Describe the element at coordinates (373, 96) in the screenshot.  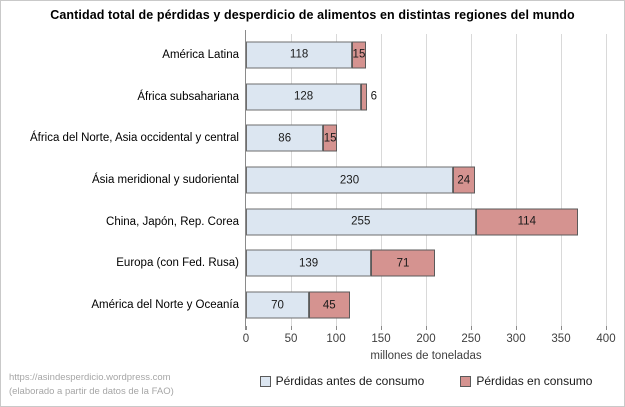
I see `bar-value-label-outside: 6` at that location.